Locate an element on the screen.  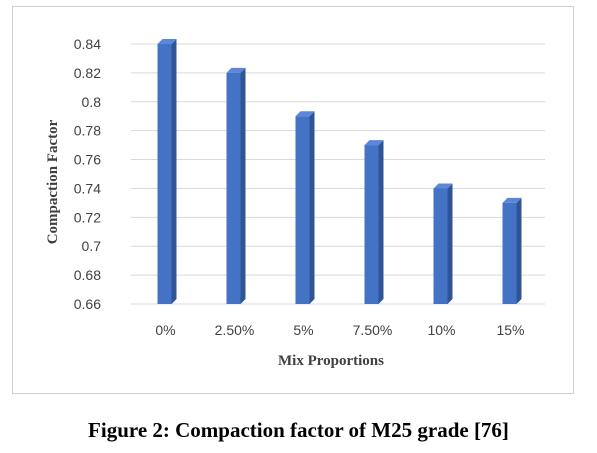
x-tick-label: 10% is located at coordinates (441, 330).